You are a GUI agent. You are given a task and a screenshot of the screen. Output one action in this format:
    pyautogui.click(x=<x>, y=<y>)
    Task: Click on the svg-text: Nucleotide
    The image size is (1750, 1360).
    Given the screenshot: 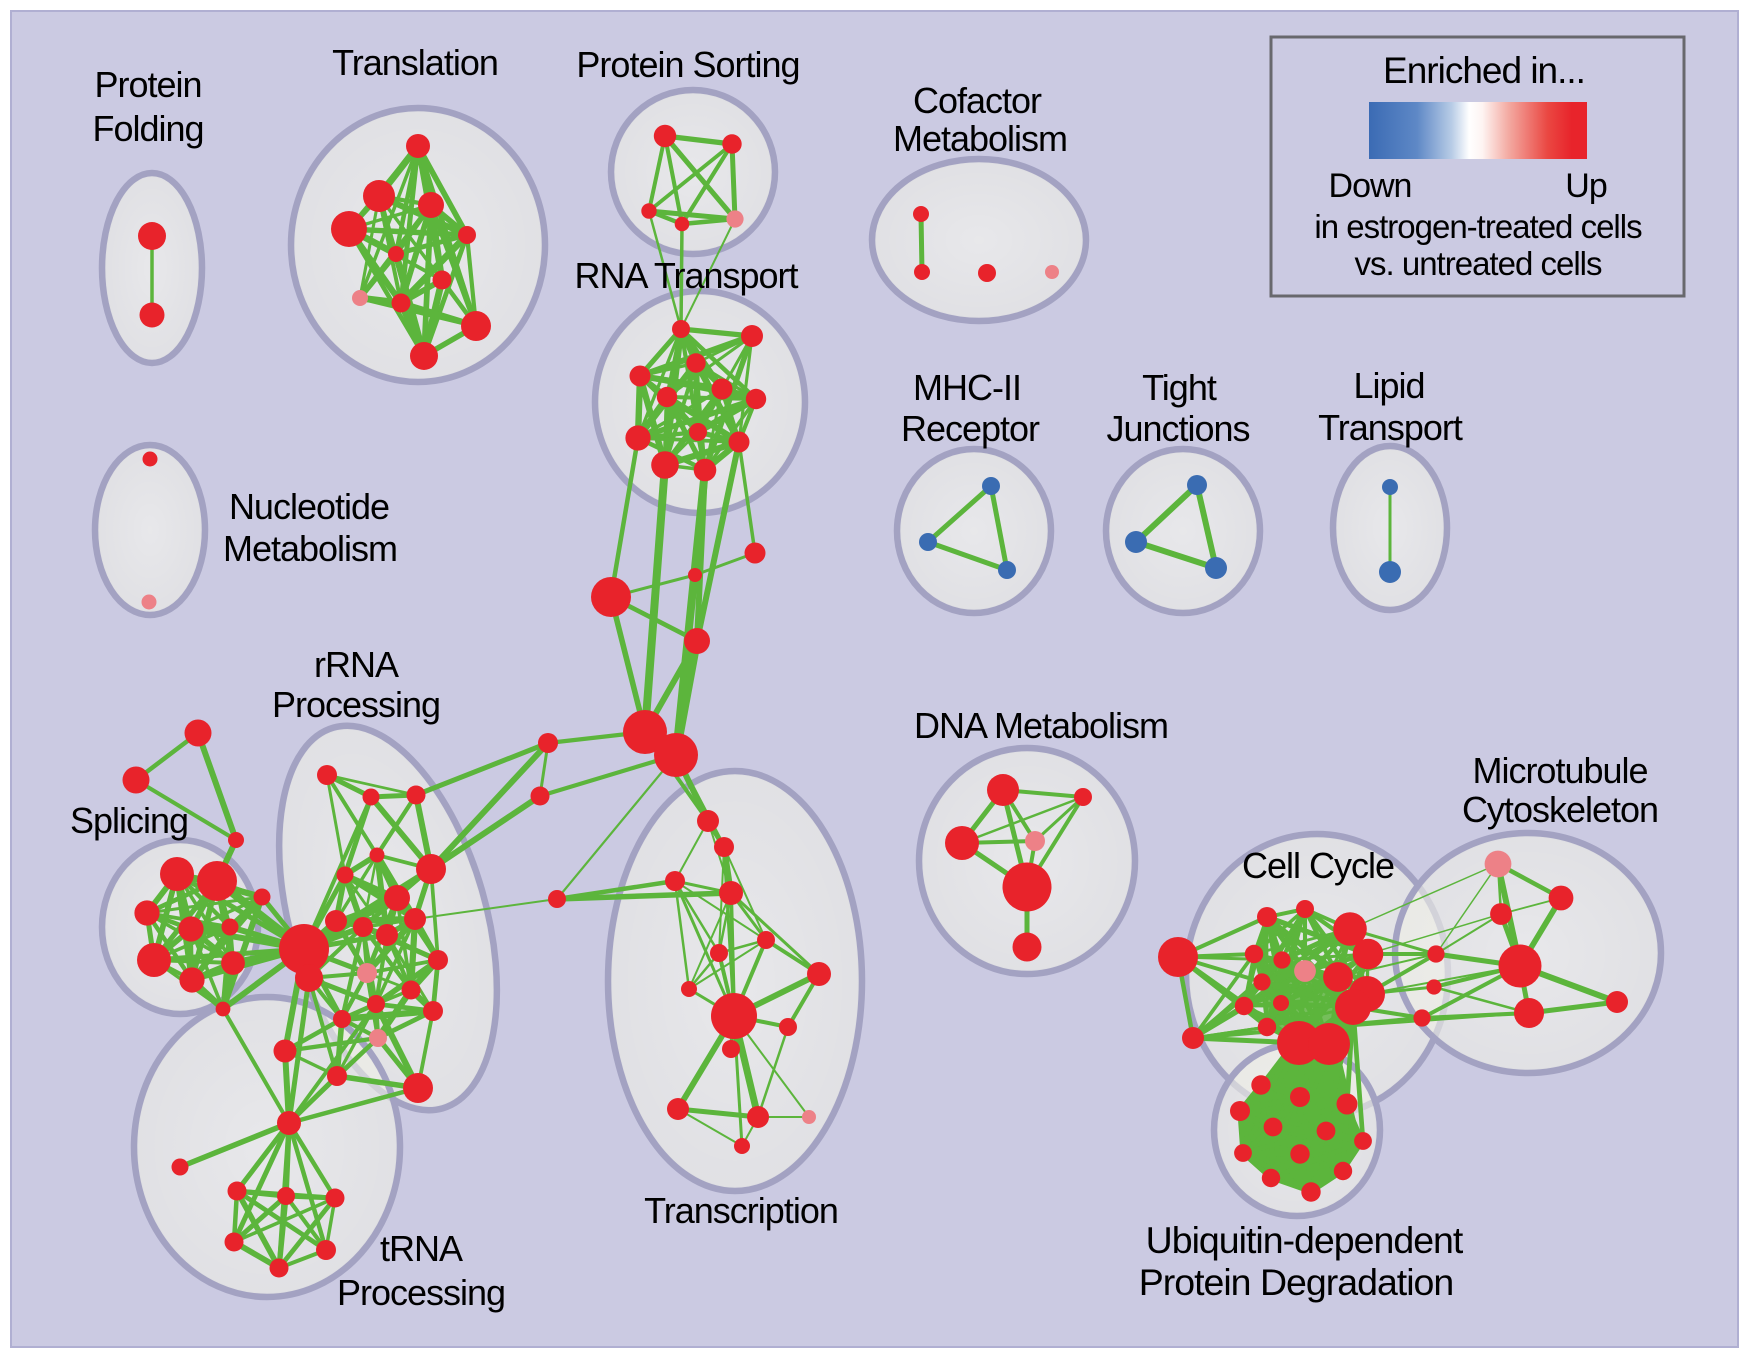 What is the action you would take?
    pyautogui.click(x=309, y=506)
    